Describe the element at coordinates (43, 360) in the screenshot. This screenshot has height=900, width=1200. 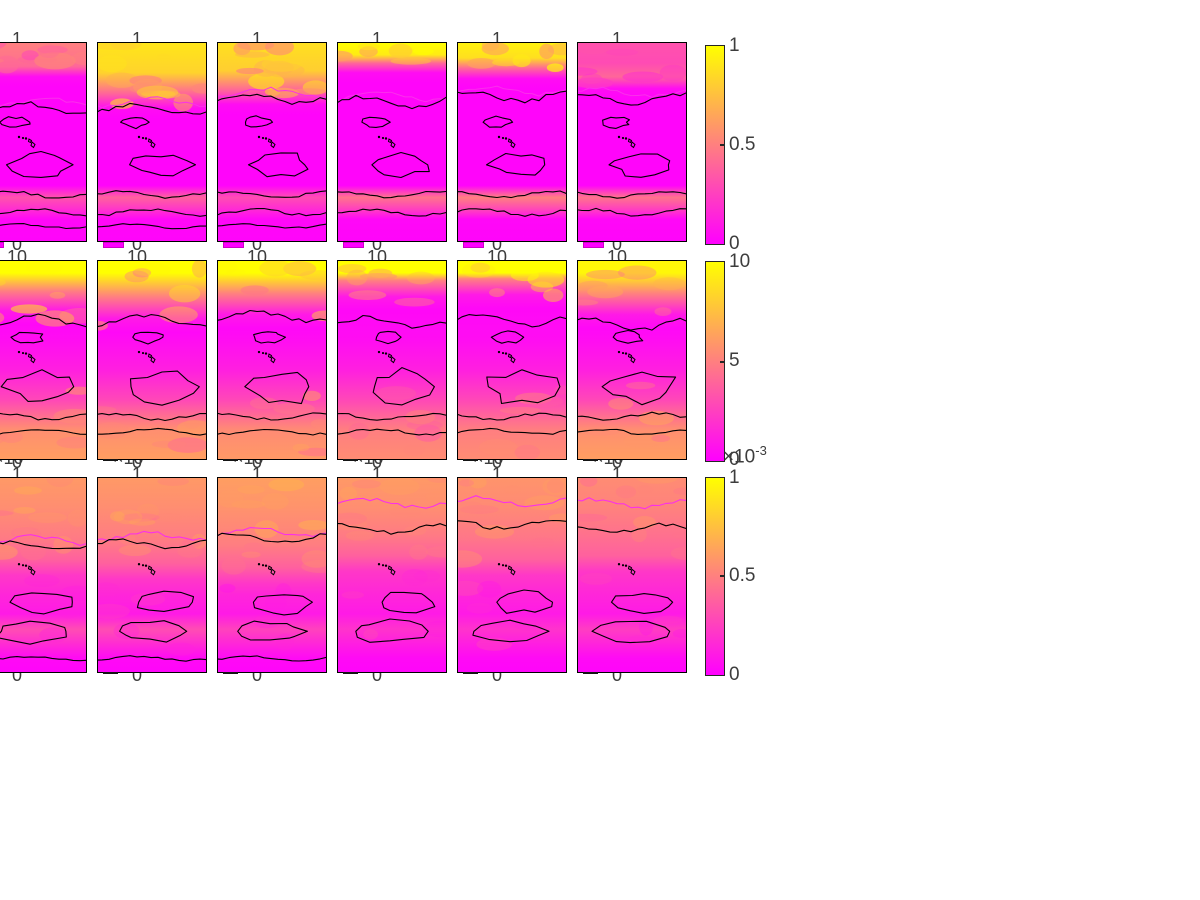
I see `map-panel-r2c1` at that location.